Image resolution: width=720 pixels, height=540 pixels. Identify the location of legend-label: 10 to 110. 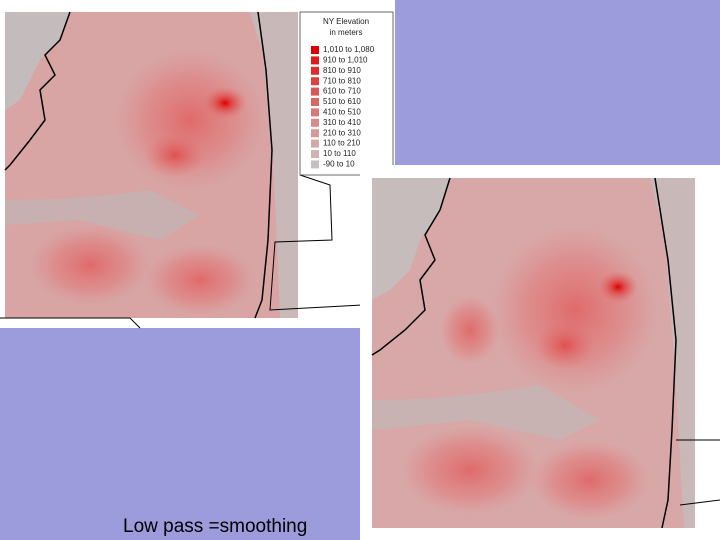
(339, 153).